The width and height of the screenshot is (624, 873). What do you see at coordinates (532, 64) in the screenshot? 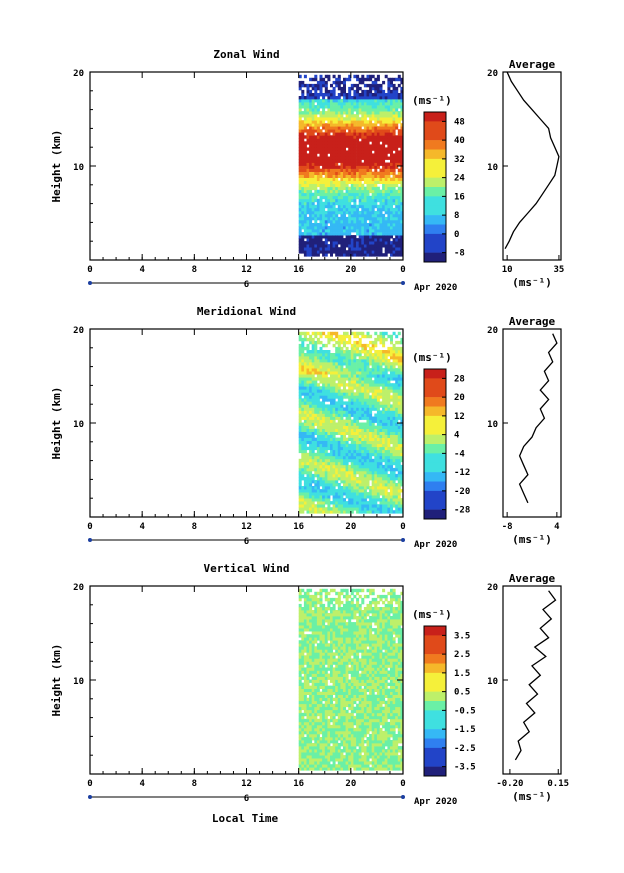
I see `profile-title: Average` at bounding box center [532, 64].